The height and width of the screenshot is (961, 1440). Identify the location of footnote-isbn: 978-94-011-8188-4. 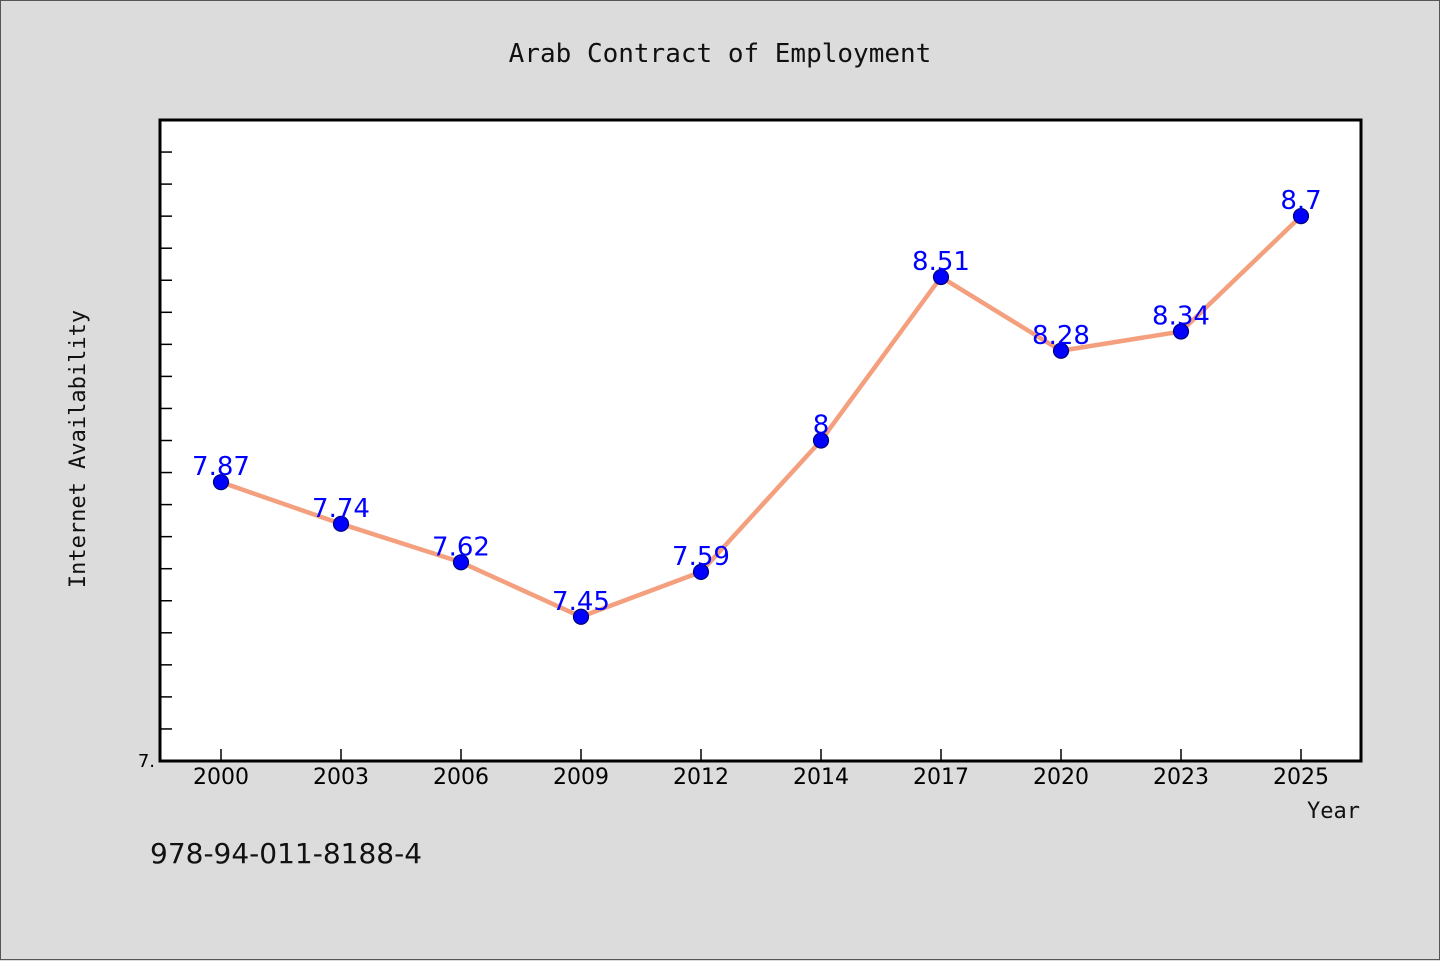
(286, 853).